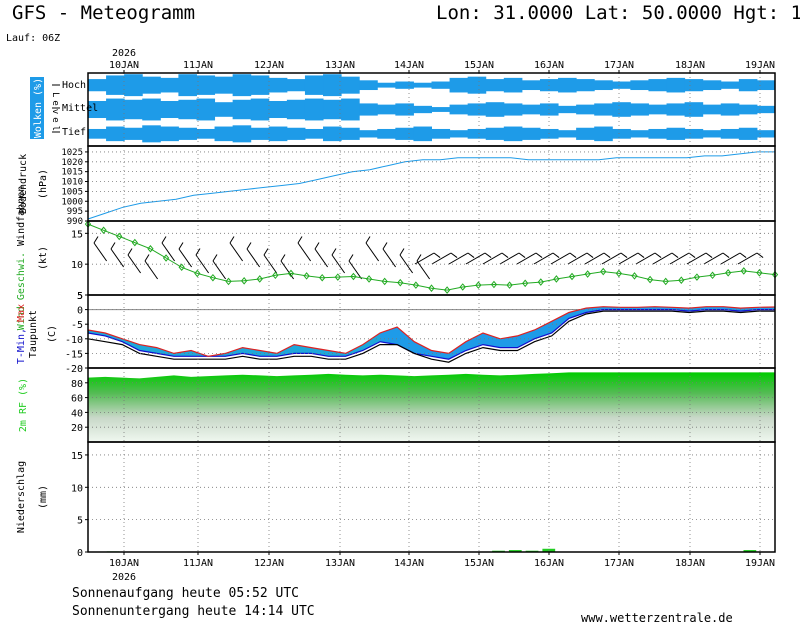 The image size is (800, 625). I want to click on site-link: www.wetterzentrale.de, so click(657, 618).